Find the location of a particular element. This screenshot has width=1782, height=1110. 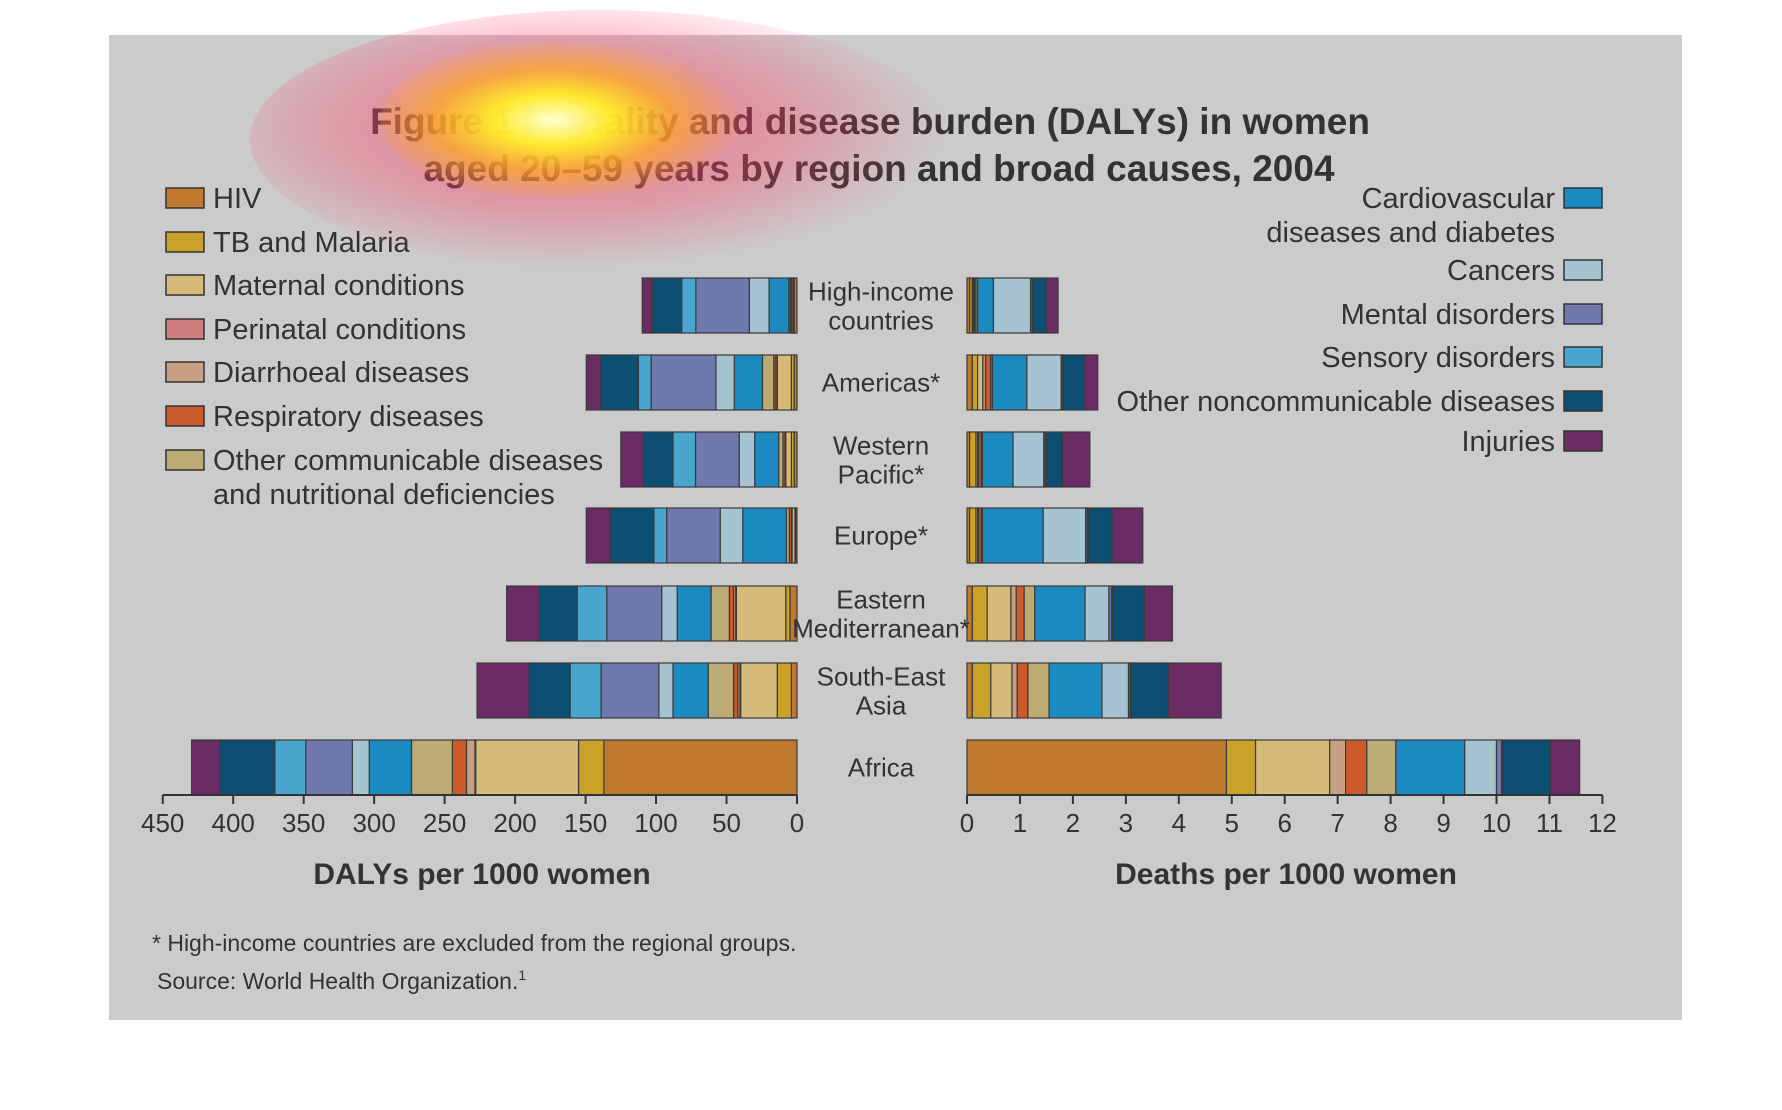

deaths-tick-label: 4 is located at coordinates (1179, 823).